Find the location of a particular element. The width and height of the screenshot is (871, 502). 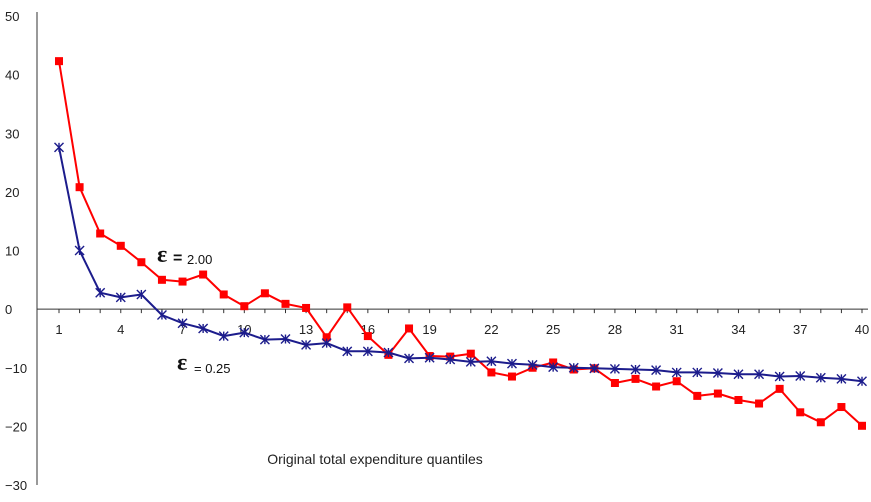

y-tick-label: −30 is located at coordinates (16, 485).